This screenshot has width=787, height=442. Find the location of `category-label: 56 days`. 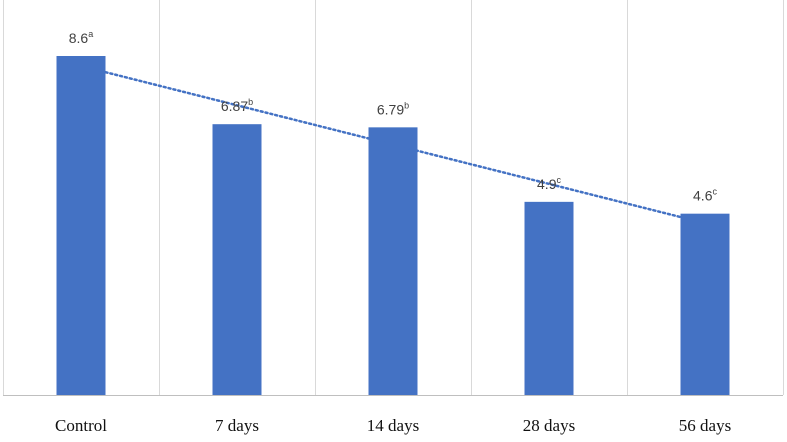

category-label: 56 days is located at coordinates (705, 425).